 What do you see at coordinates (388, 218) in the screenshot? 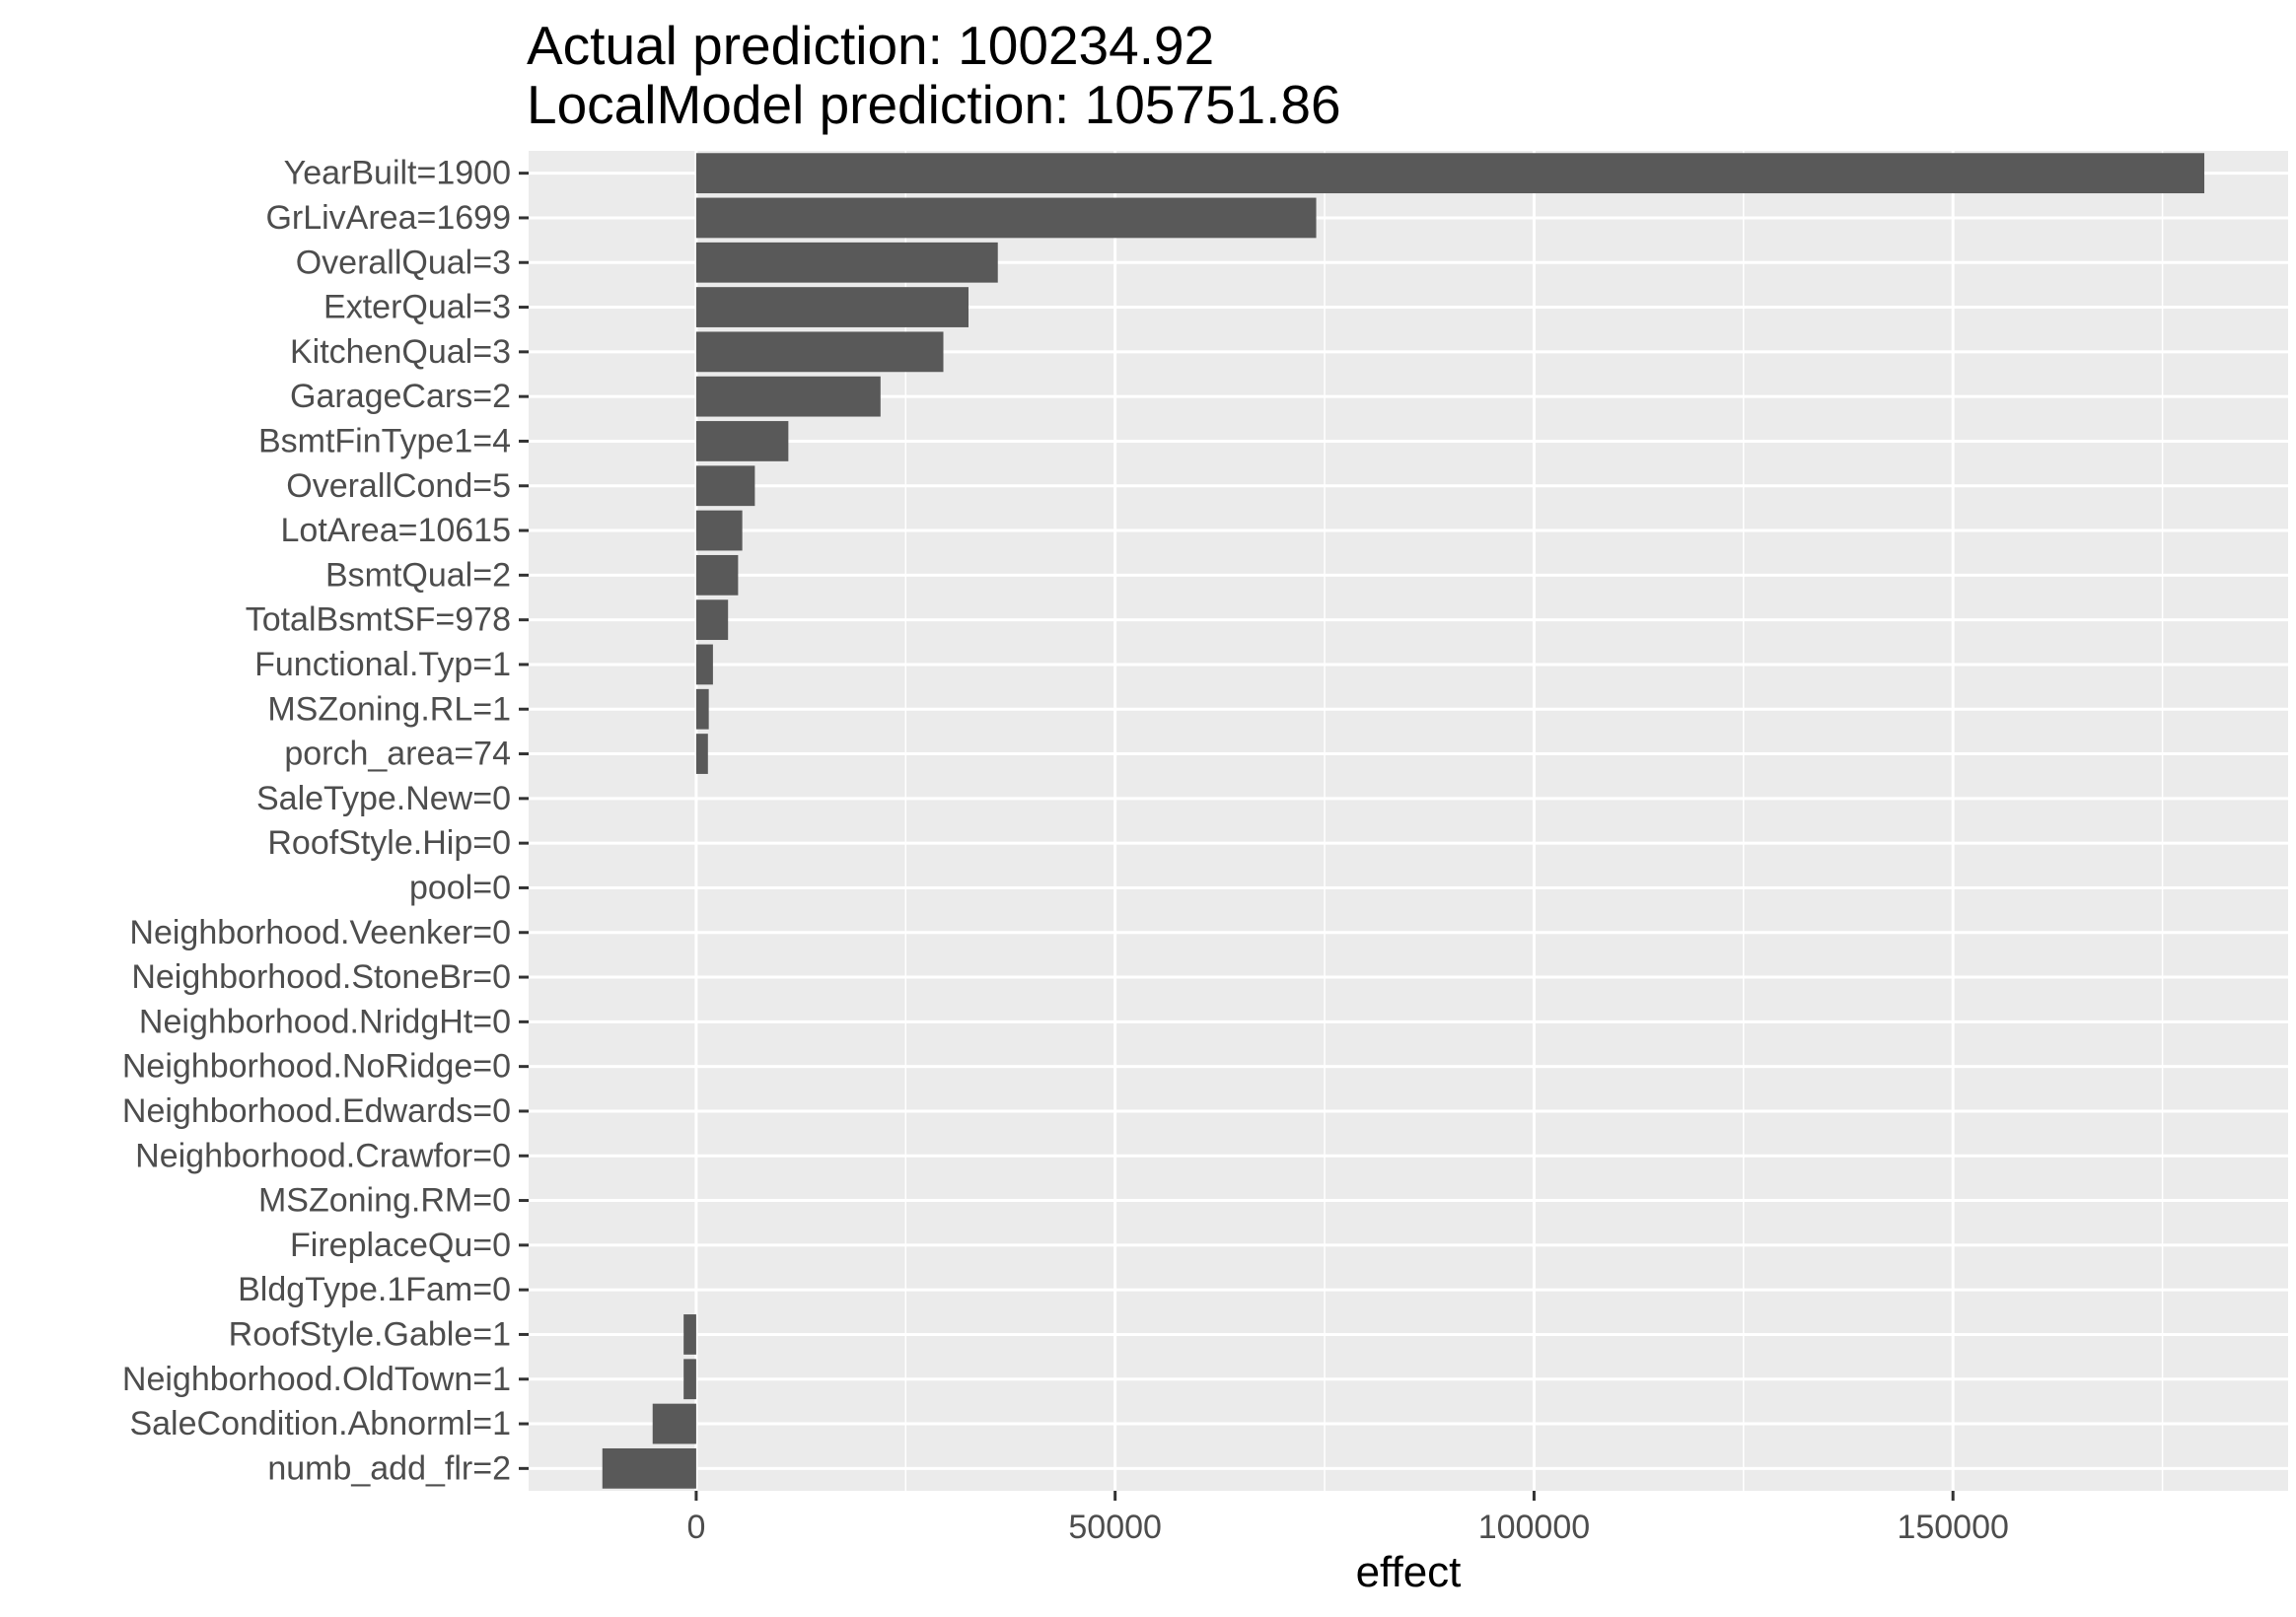
I see `y-tick-label: GrLivArea=1699` at bounding box center [388, 218].